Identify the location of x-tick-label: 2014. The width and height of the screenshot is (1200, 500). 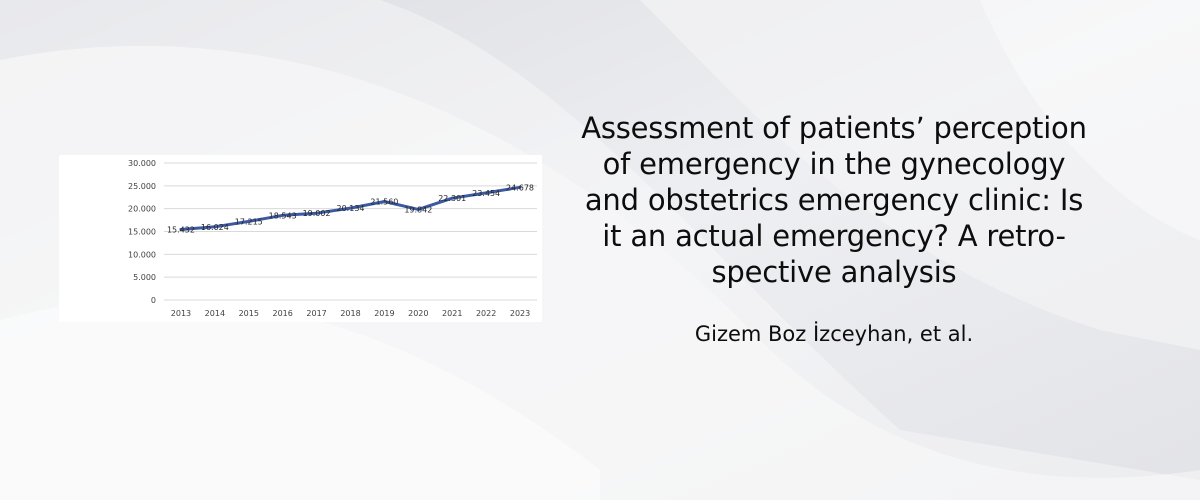
(215, 313).